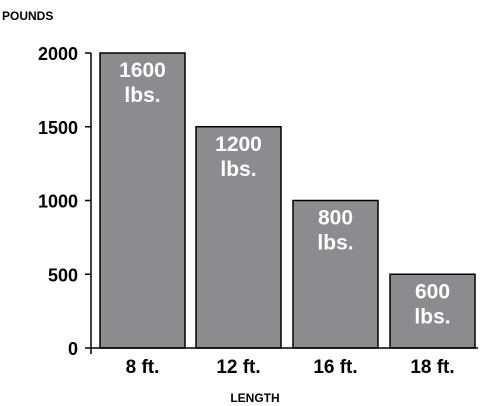  I want to click on x-axis-title: LENGTH, so click(254, 398).